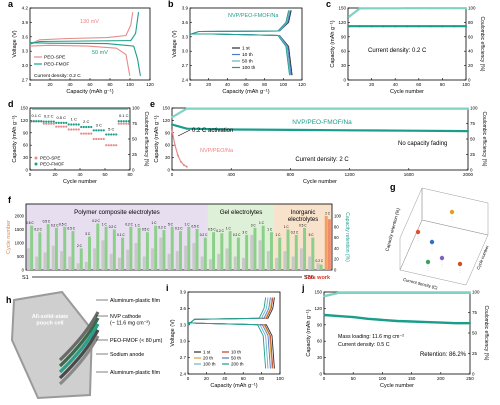 The width and height of the screenshot is (500, 405). Describe the element at coordinates (183, 357) in the screenshot. I see `y-tick-label: 2.7` at that location.